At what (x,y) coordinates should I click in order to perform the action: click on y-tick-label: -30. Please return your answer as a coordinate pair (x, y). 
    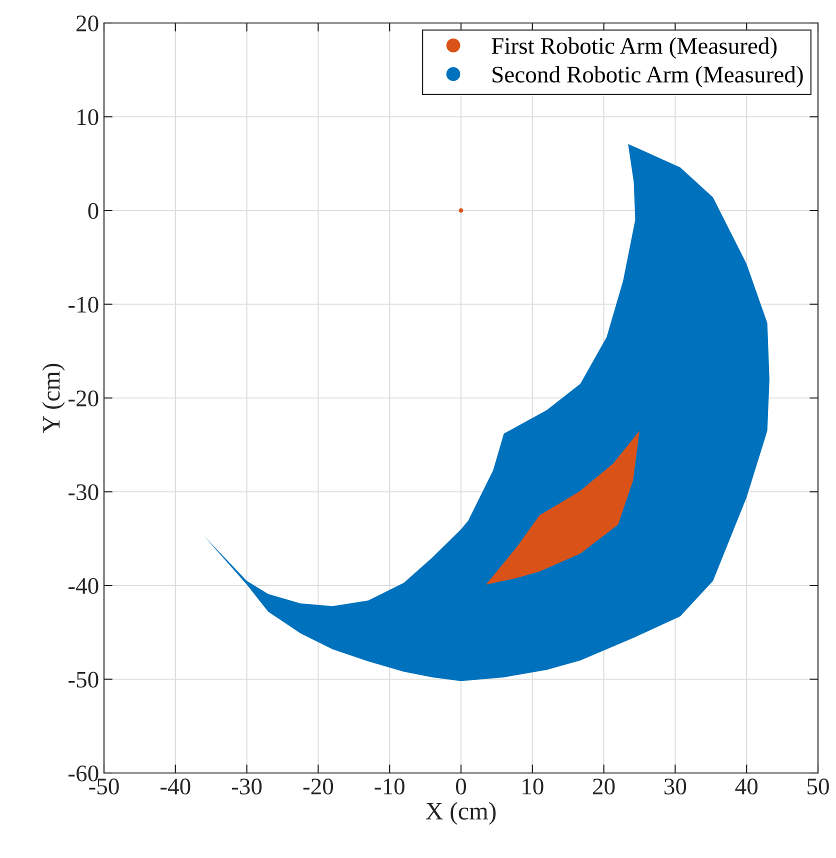
    Looking at the image, I should click on (83, 492).